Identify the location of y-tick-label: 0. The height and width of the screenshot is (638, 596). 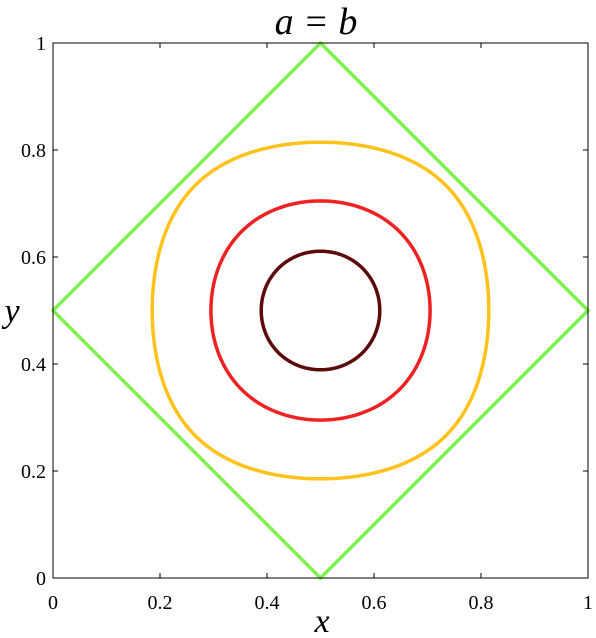
(41, 579).